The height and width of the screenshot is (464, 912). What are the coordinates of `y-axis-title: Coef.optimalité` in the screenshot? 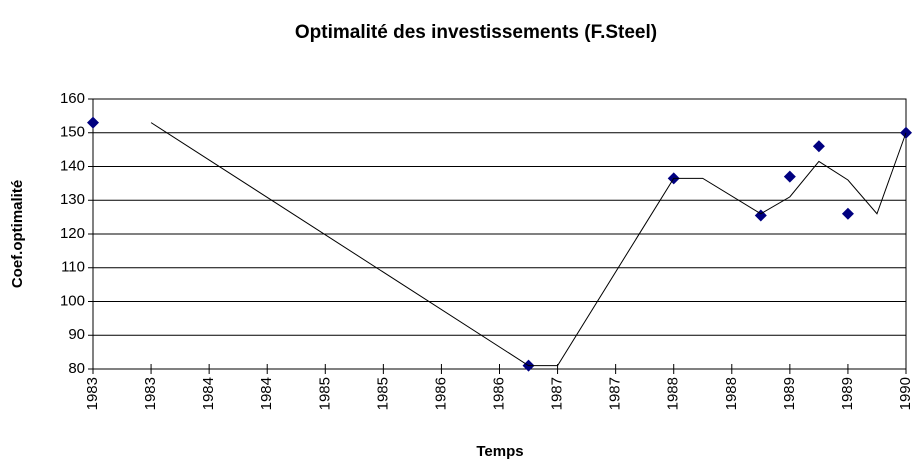 It's located at (17, 234).